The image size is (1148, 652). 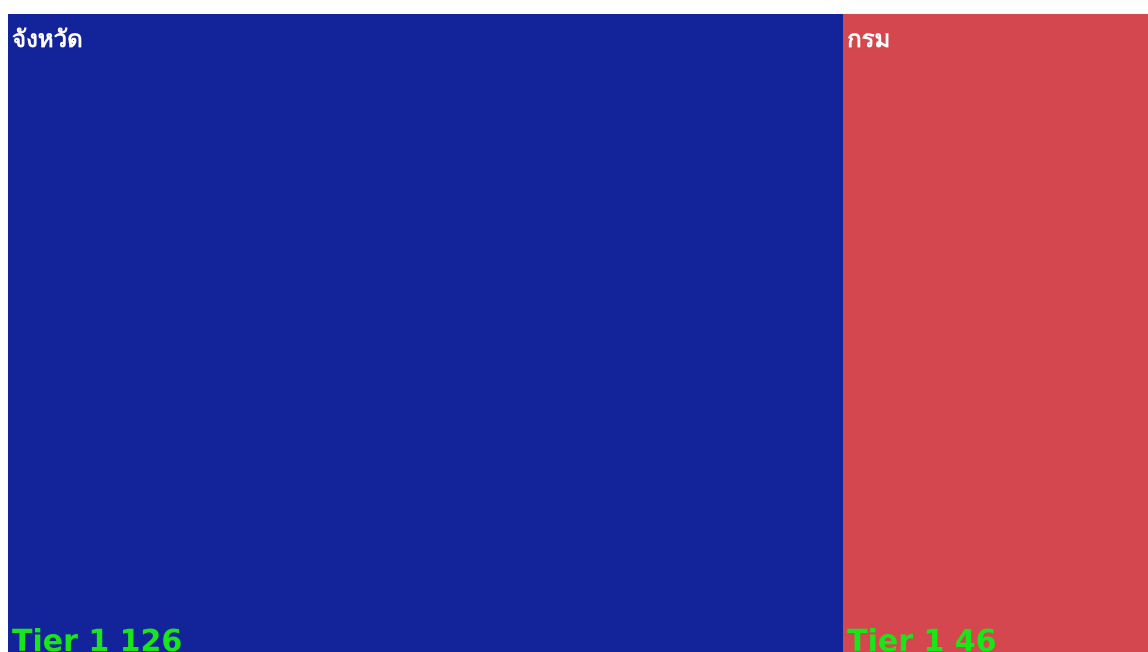 What do you see at coordinates (922, 638) in the screenshot?
I see `tile-value-label: Tier 1 46` at bounding box center [922, 638].